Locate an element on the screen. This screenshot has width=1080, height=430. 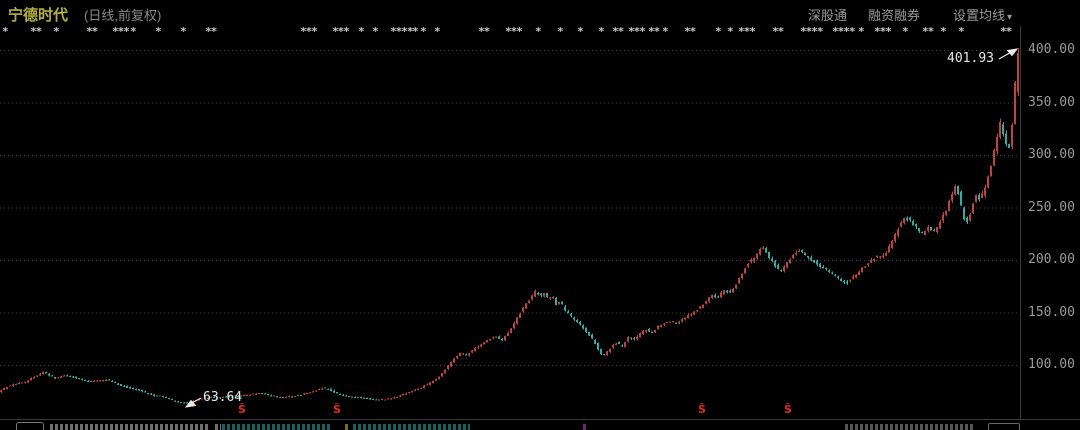
price-axis-label: 150.00 is located at coordinates (1051, 312).